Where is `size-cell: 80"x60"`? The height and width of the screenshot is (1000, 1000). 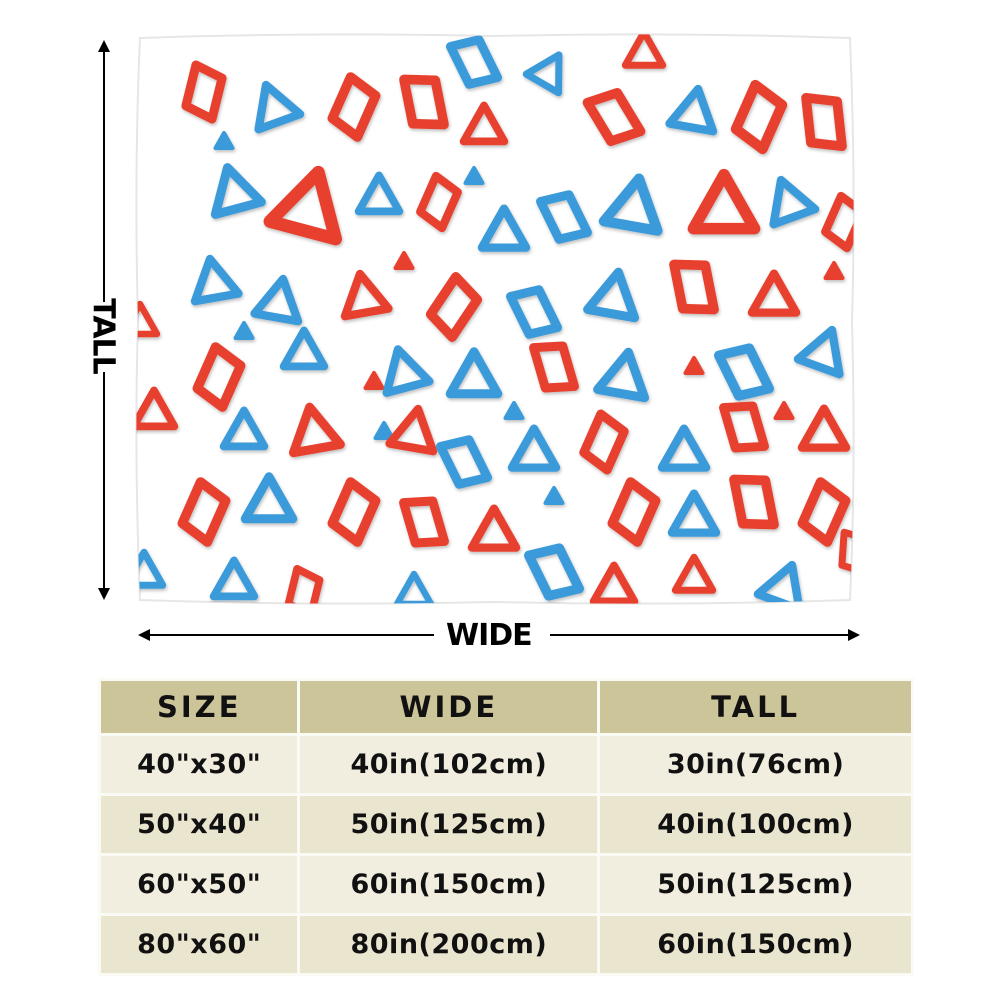
size-cell: 80"x60" is located at coordinates (199, 944).